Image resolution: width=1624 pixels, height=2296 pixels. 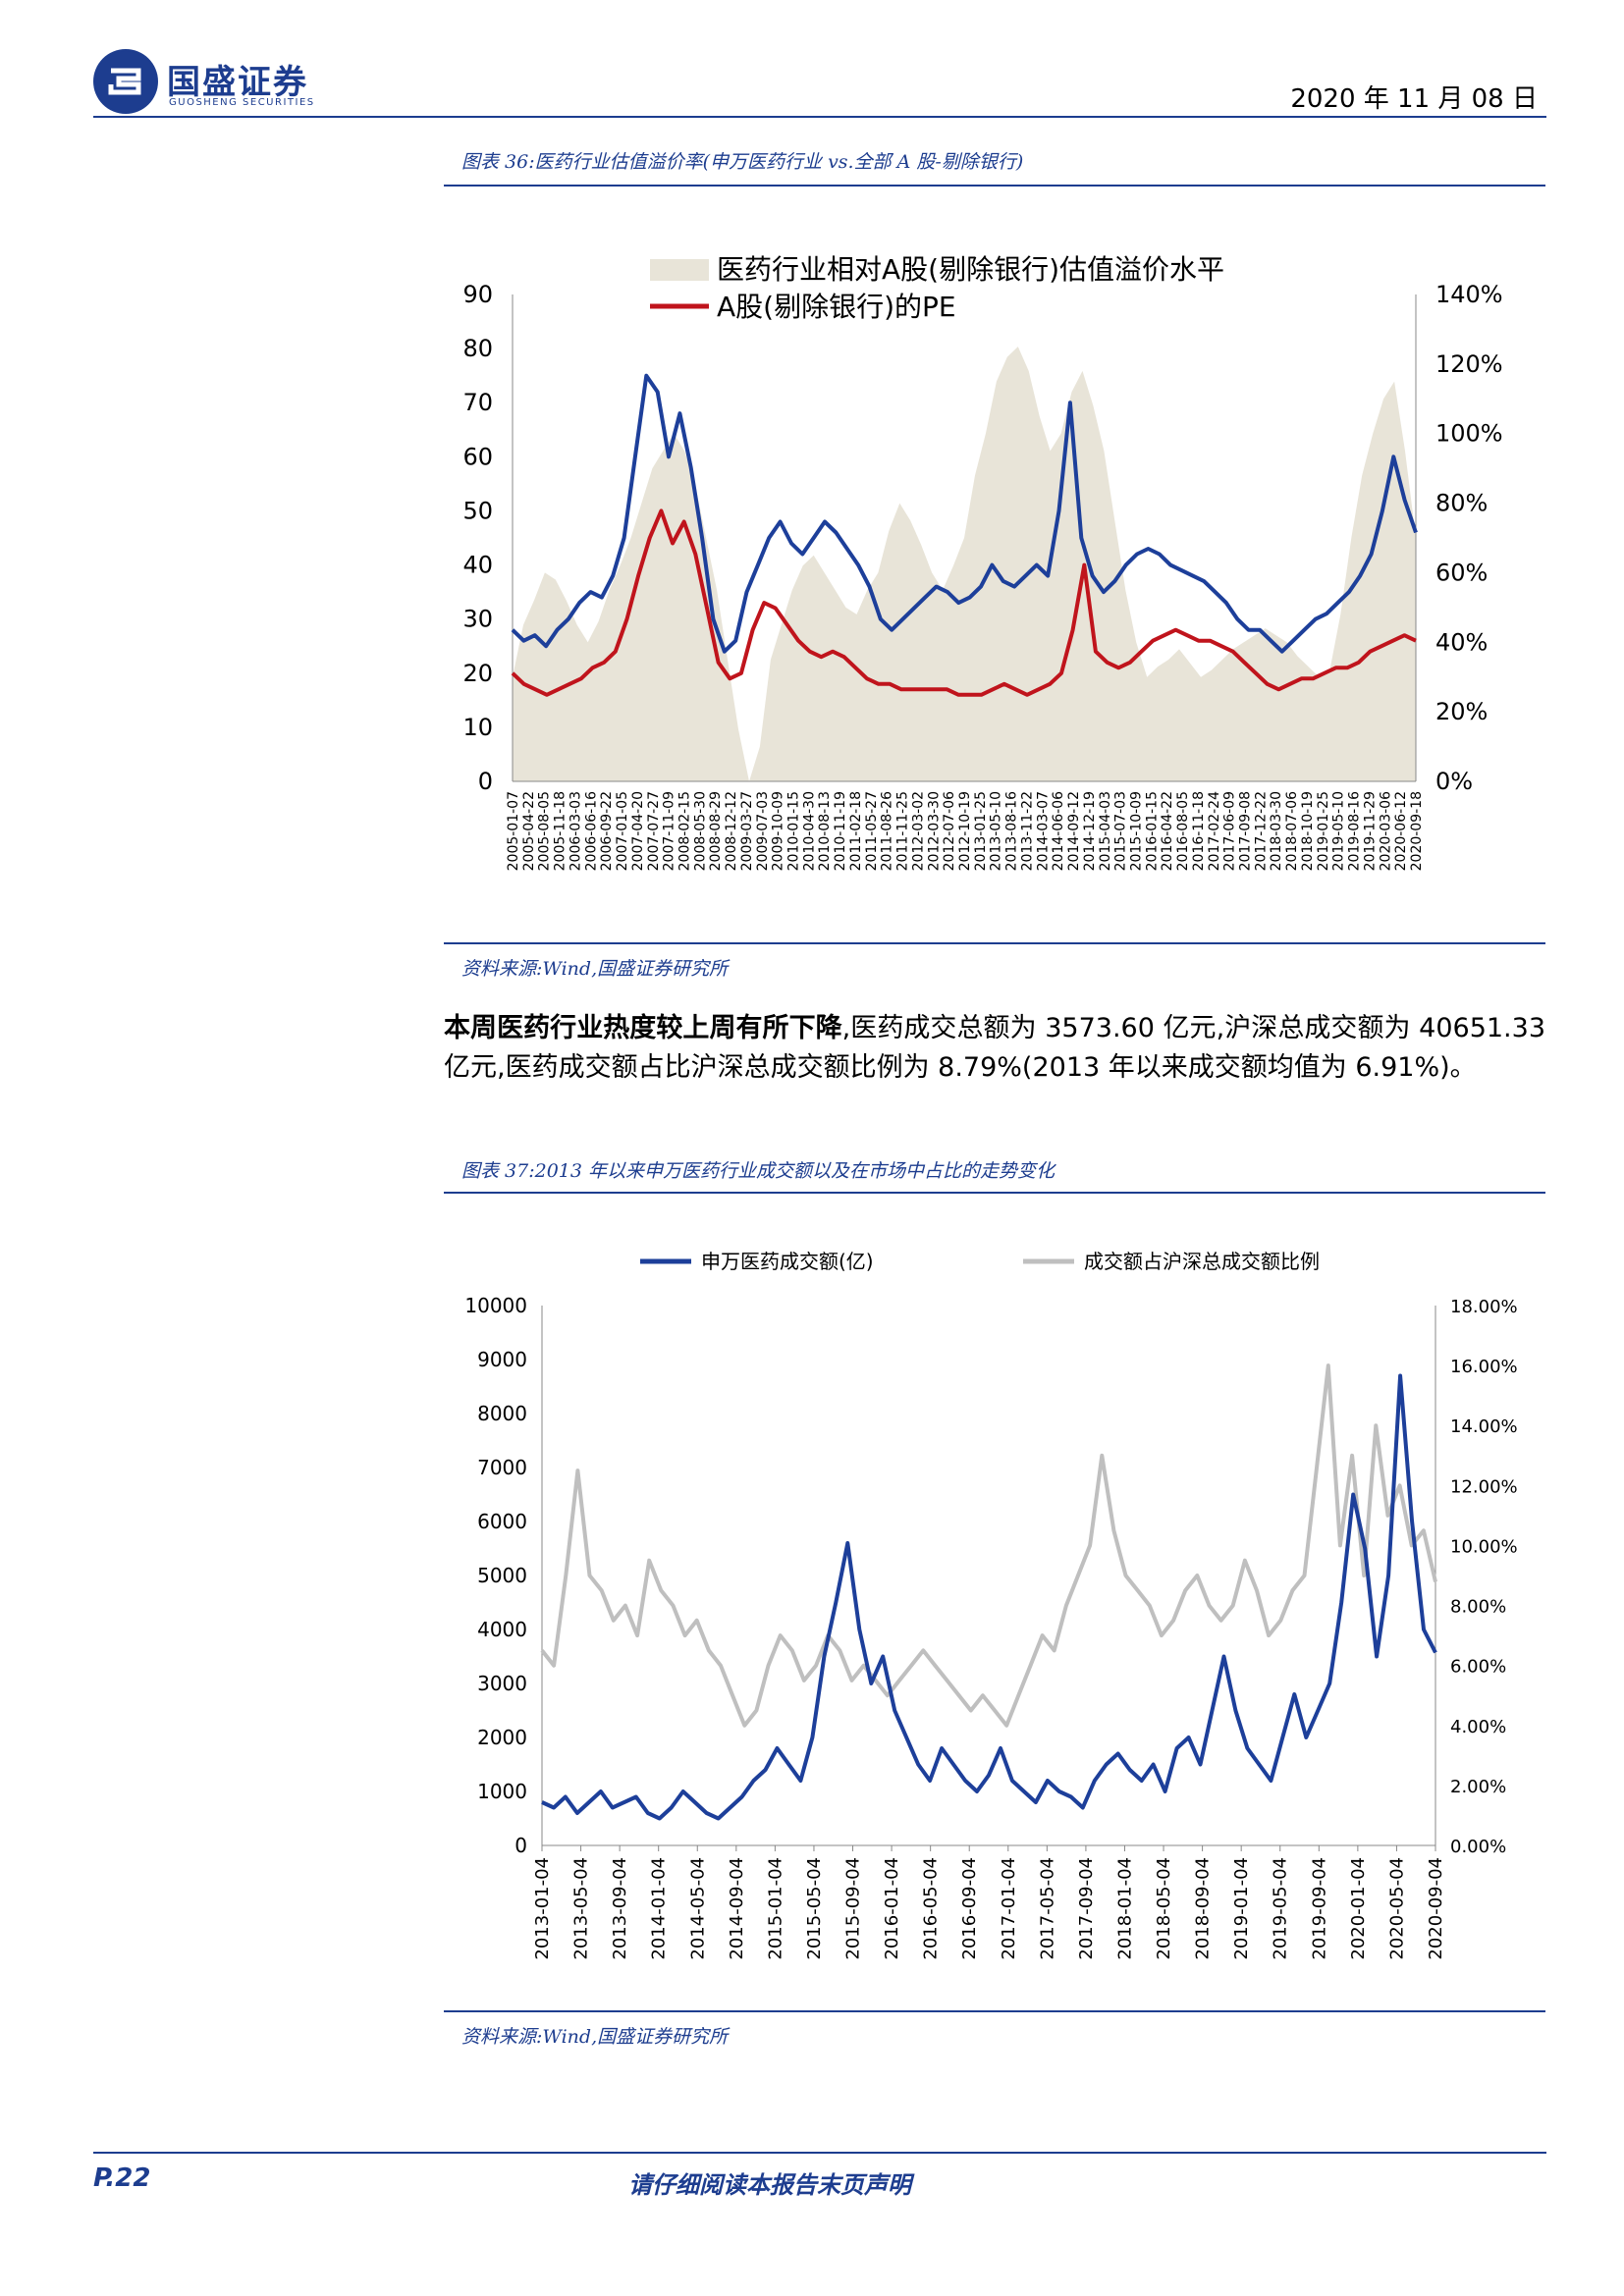 What do you see at coordinates (620, 1908) in the screenshot?
I see `x-tick-label: 2013-09-04` at bounding box center [620, 1908].